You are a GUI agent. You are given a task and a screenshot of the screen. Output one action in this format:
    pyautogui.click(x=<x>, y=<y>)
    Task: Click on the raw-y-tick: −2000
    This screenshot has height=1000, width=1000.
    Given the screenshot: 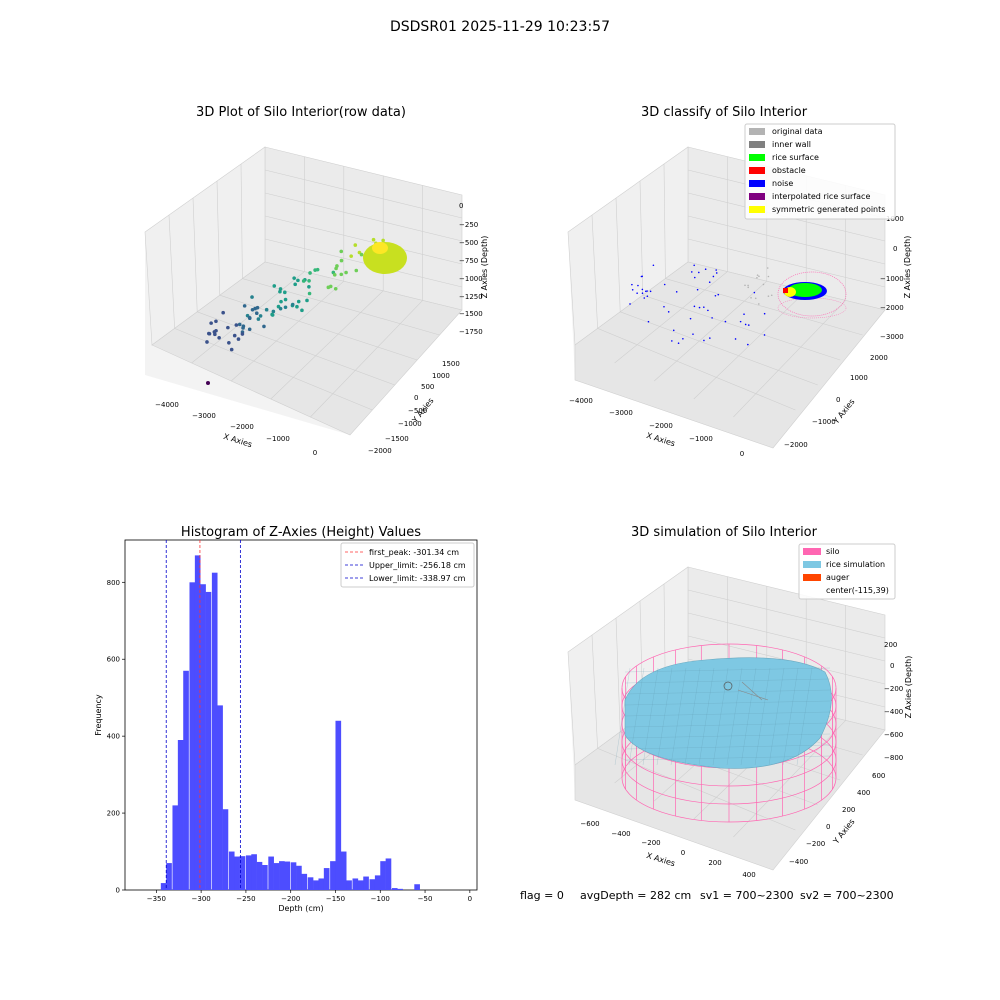 What is the action you would take?
    pyautogui.click(x=380, y=451)
    